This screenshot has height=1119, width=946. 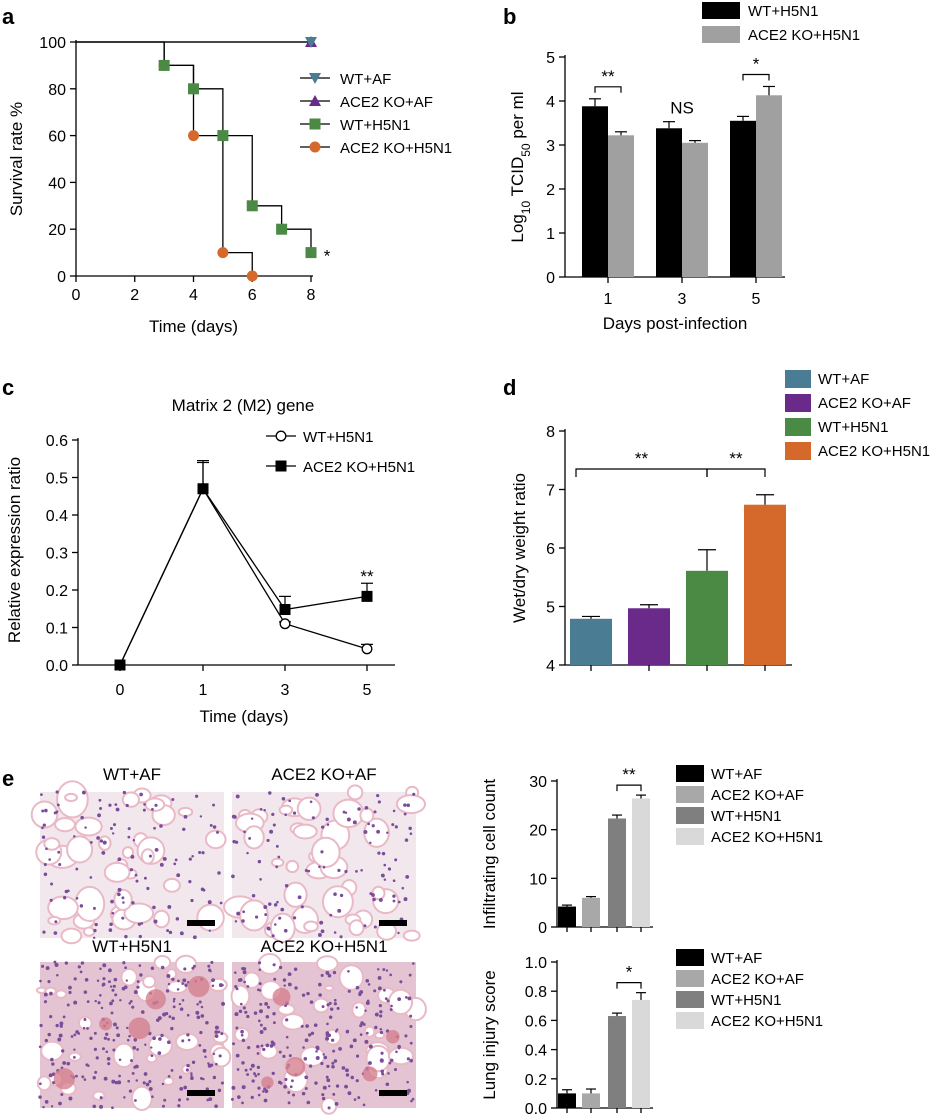 What do you see at coordinates (252, 295) in the screenshot?
I see `x-tick-label: 6` at bounding box center [252, 295].